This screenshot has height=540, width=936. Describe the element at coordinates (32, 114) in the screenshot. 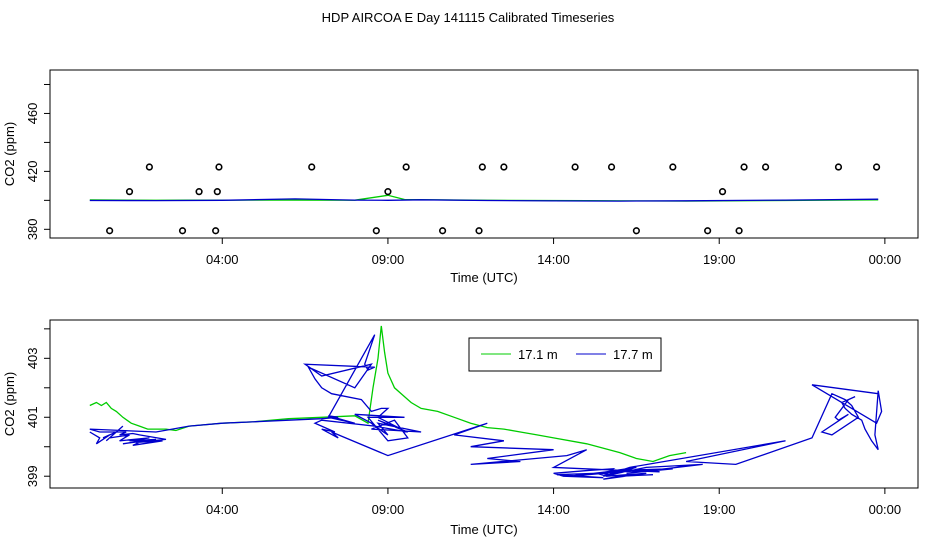

I see `y-tick-label: 460` at that location.